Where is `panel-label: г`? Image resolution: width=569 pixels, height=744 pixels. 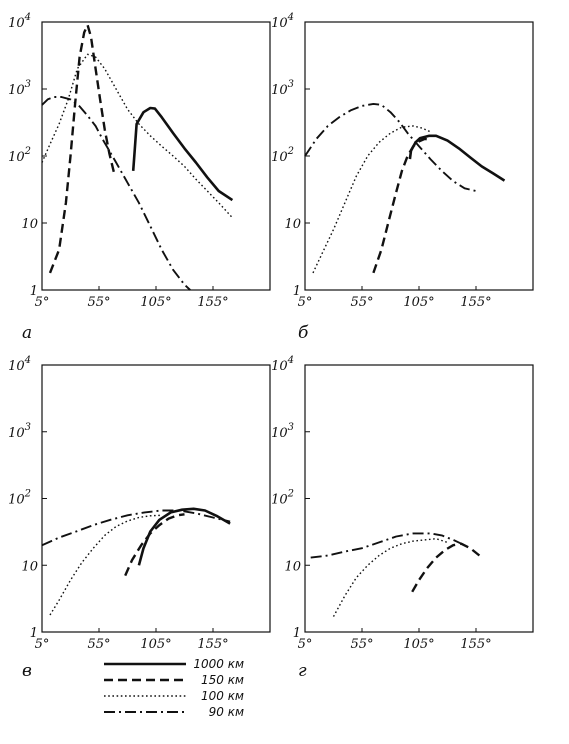
panel-label: г is located at coordinates (302, 671).